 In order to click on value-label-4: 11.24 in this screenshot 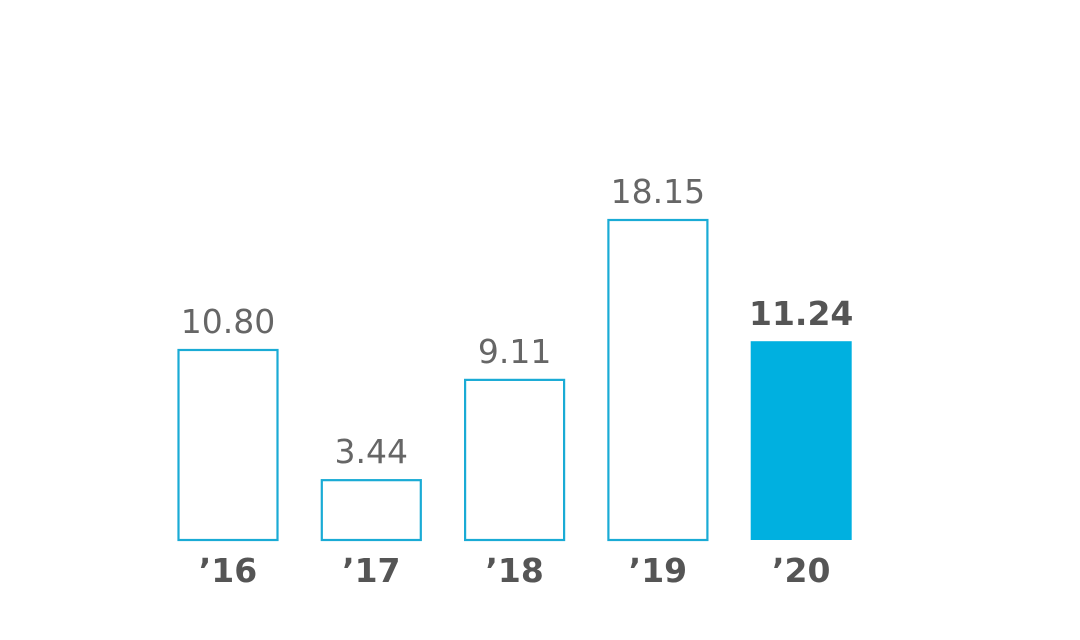, I will do `click(801, 313)`.